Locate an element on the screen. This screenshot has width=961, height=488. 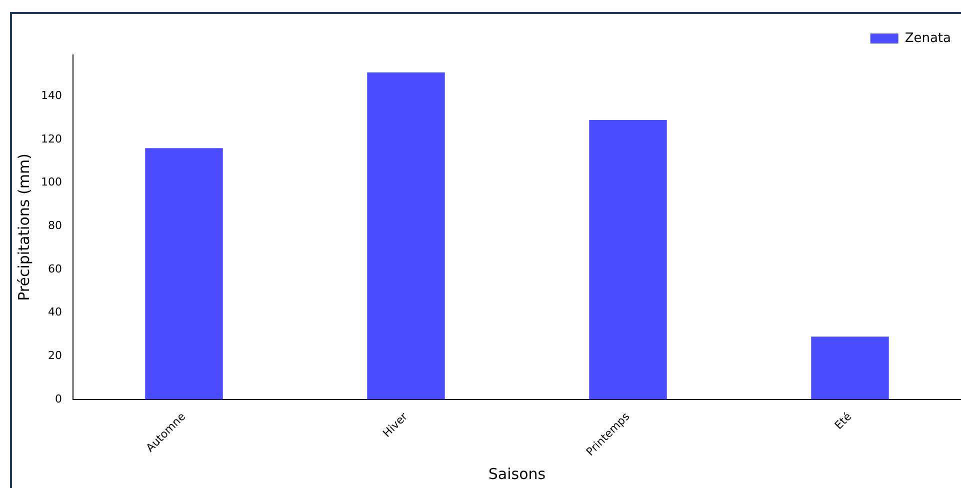
legend-label: Zenata is located at coordinates (928, 38).